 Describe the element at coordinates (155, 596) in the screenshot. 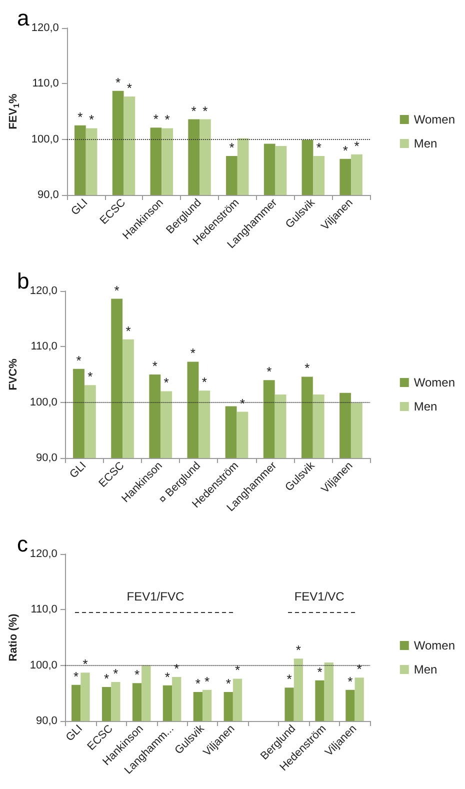

I see `annotation: FEV1/FVC` at that location.